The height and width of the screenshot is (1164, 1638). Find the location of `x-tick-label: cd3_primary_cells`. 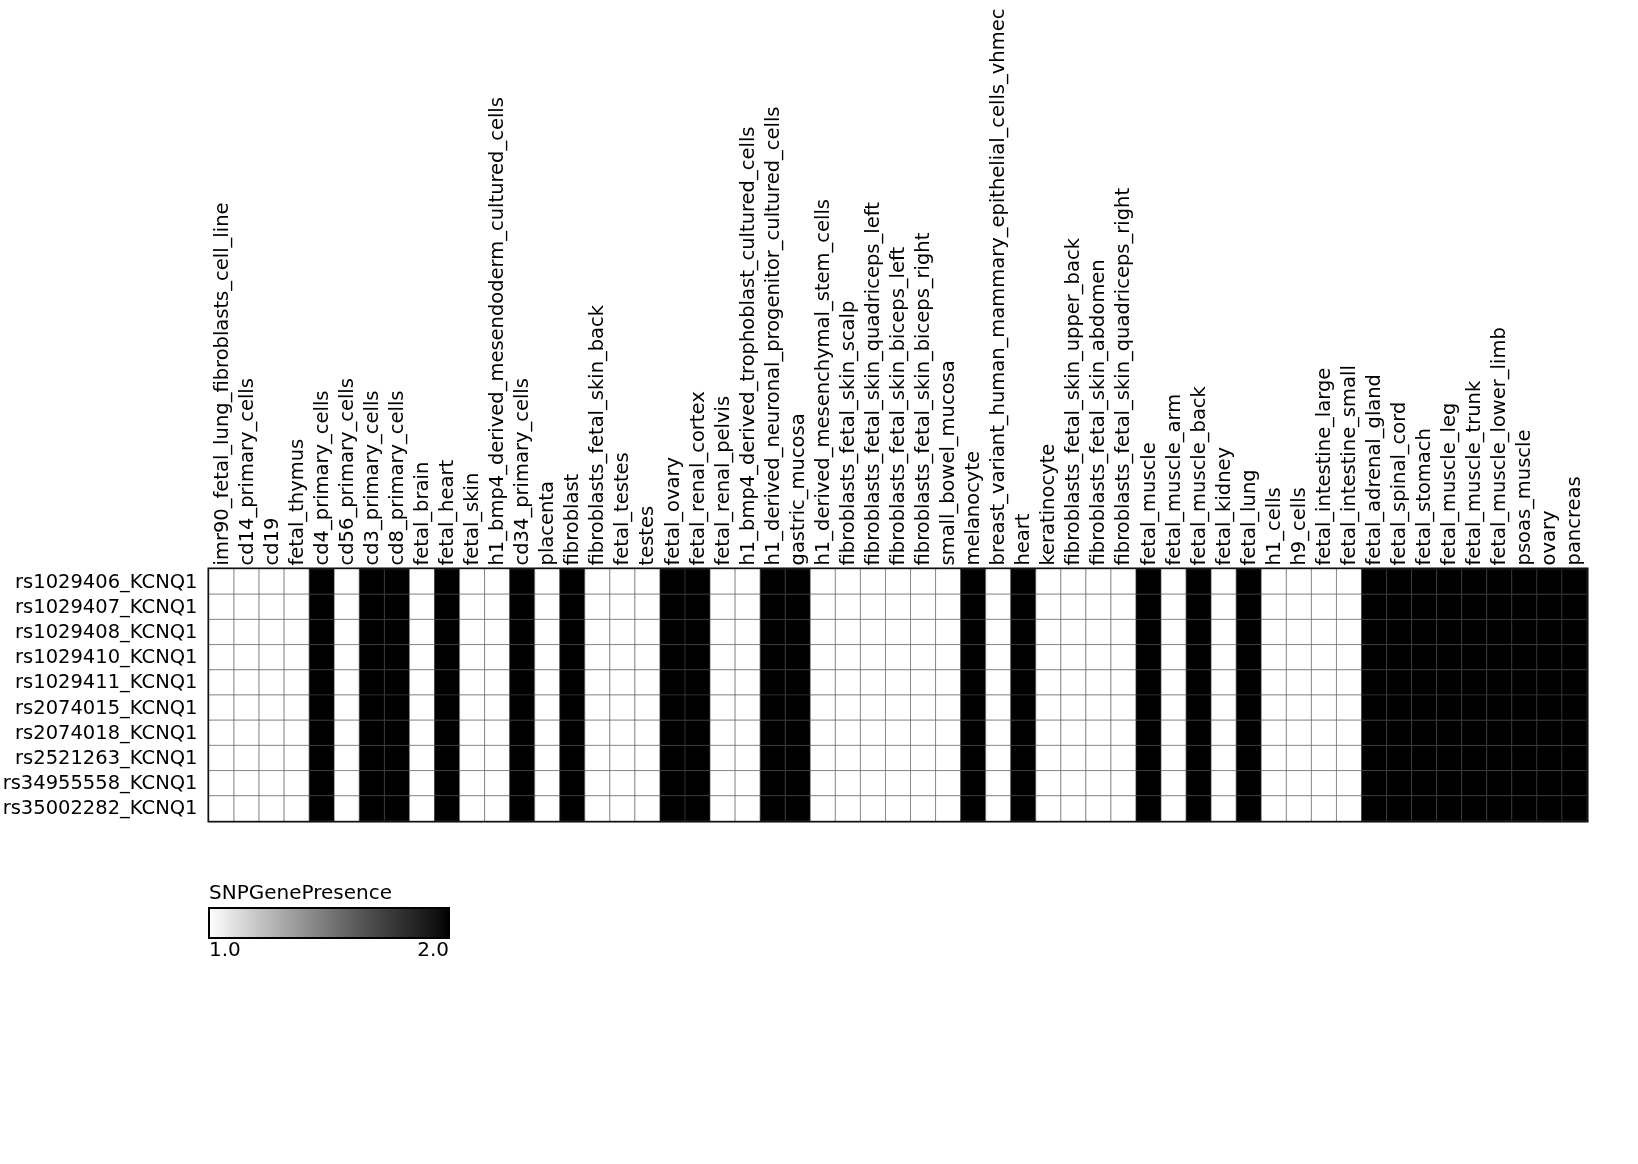

x-tick-label: cd3_primary_cells is located at coordinates (371, 478).